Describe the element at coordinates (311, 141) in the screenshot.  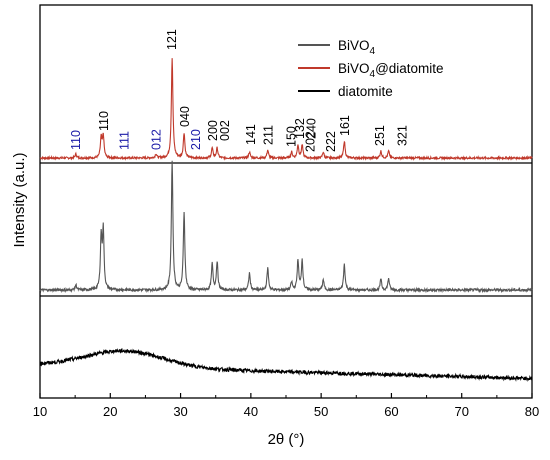
I see `peak-label-14: 202` at that location.